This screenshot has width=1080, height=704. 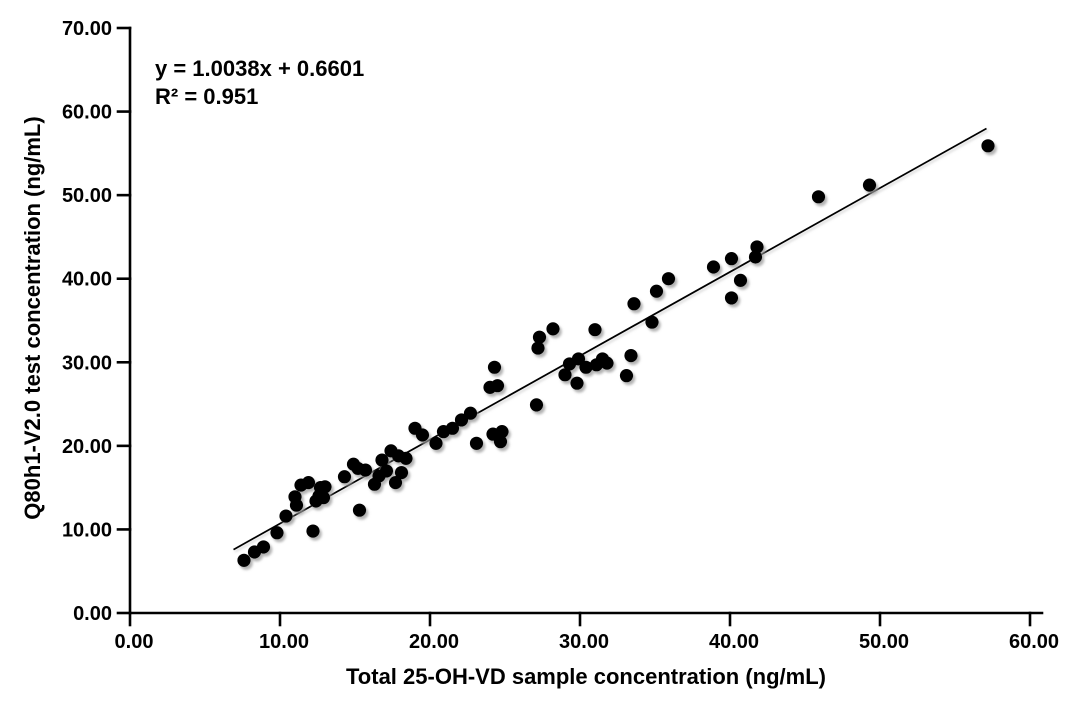 I want to click on x-tick-label: 20.00, so click(x=434, y=642).